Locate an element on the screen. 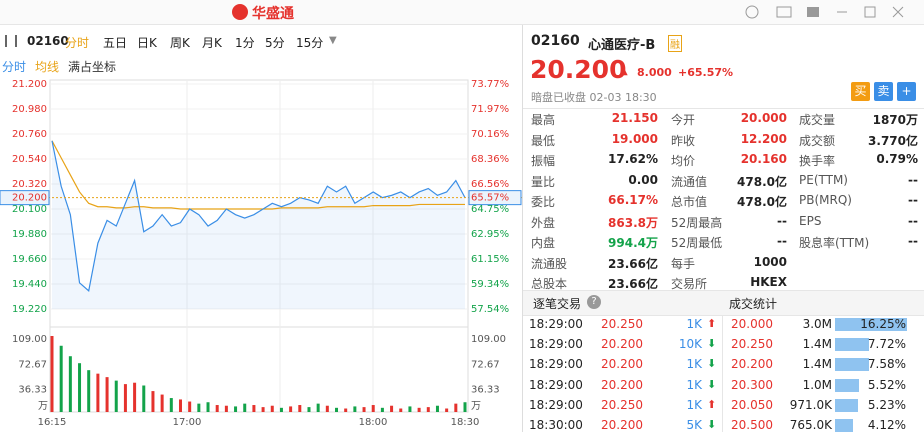 Image resolution: width=924 pixels, height=432 pixels. y2-tick-label: 73.77% is located at coordinates (490, 84).